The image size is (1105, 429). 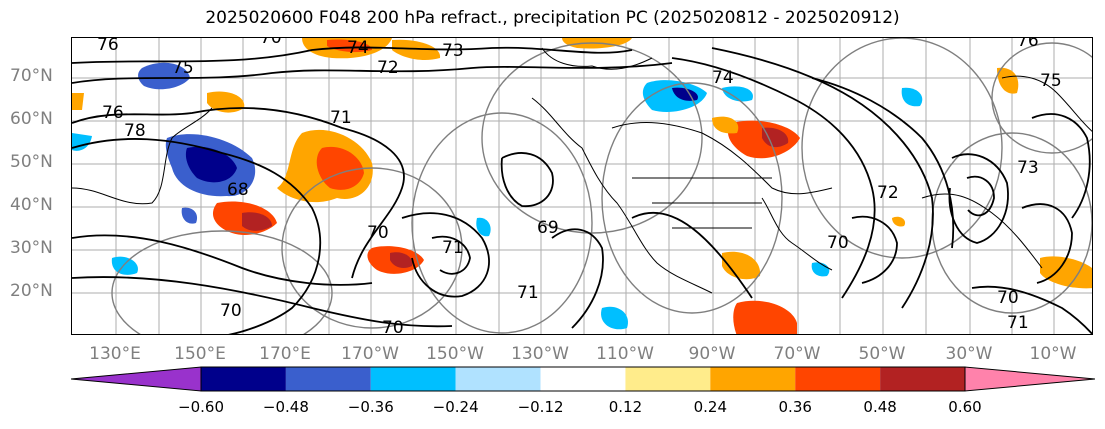 I want to click on colorbar, so click(x=583, y=379).